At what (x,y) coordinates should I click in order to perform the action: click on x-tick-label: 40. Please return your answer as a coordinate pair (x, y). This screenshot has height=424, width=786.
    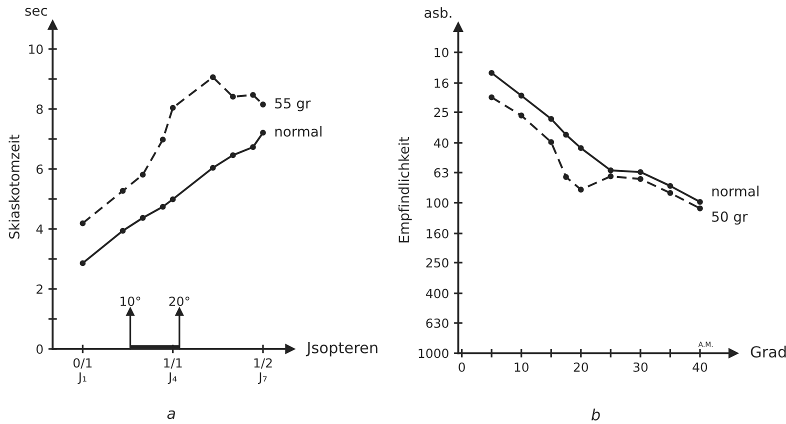
    Looking at the image, I should click on (700, 367).